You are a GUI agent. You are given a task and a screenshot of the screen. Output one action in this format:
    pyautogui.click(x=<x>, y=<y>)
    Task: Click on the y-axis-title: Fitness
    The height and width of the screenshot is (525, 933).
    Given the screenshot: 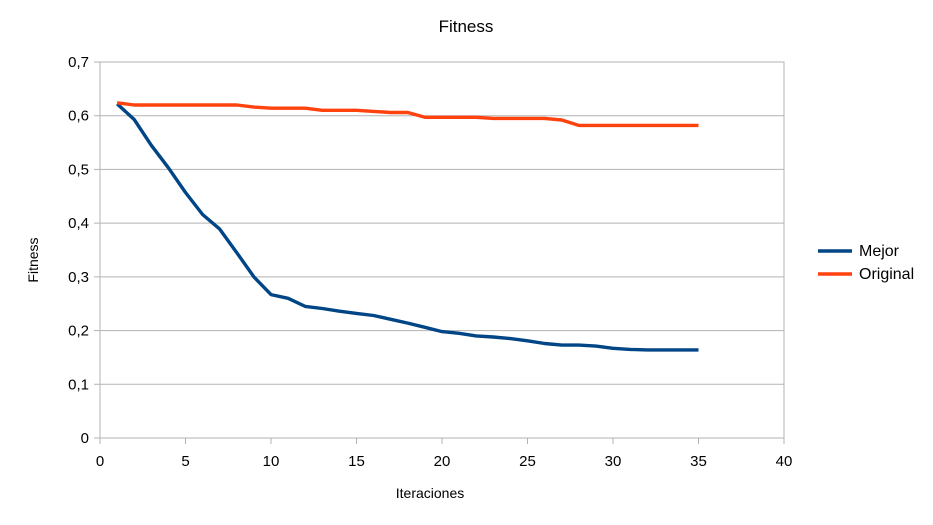 What is the action you would take?
    pyautogui.click(x=33, y=259)
    